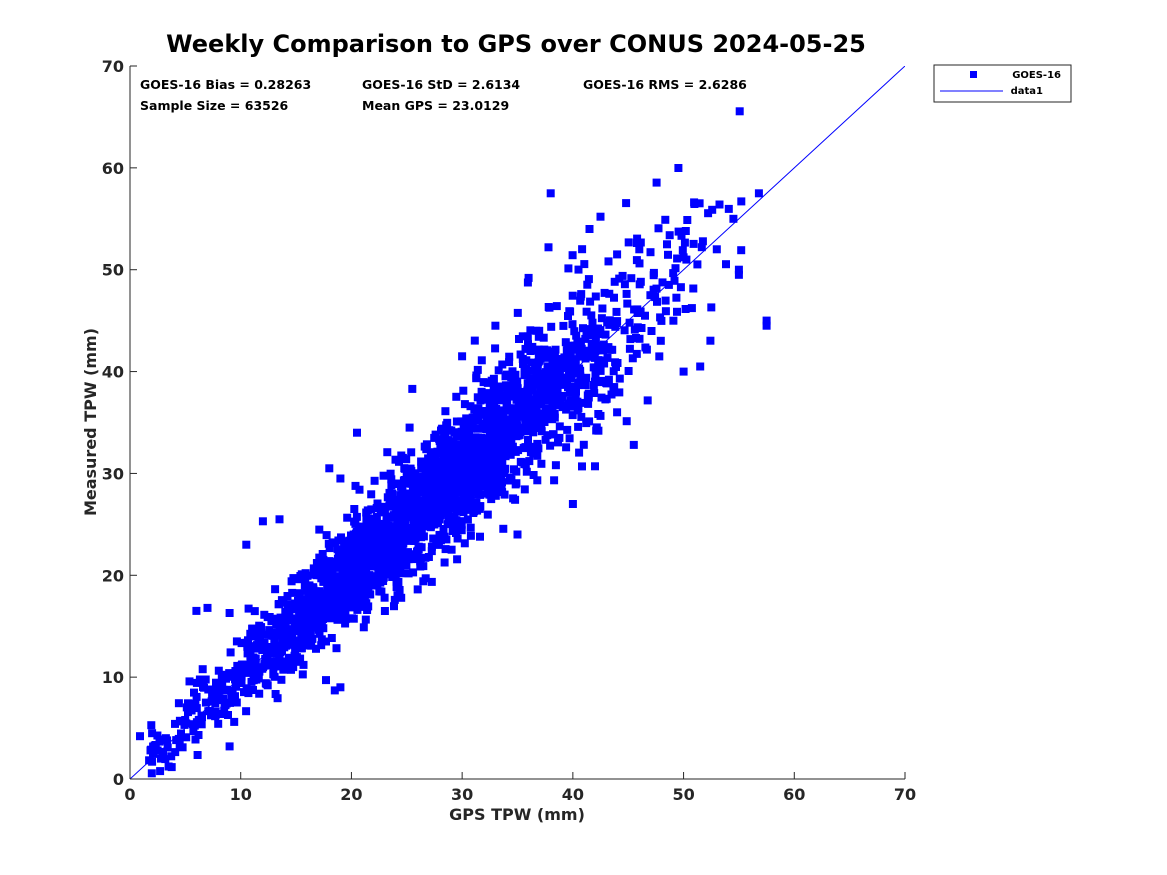 This screenshot has width=1167, height=875. Describe the element at coordinates (113, 66) in the screenshot. I see `y-tick-label: 70` at that location.